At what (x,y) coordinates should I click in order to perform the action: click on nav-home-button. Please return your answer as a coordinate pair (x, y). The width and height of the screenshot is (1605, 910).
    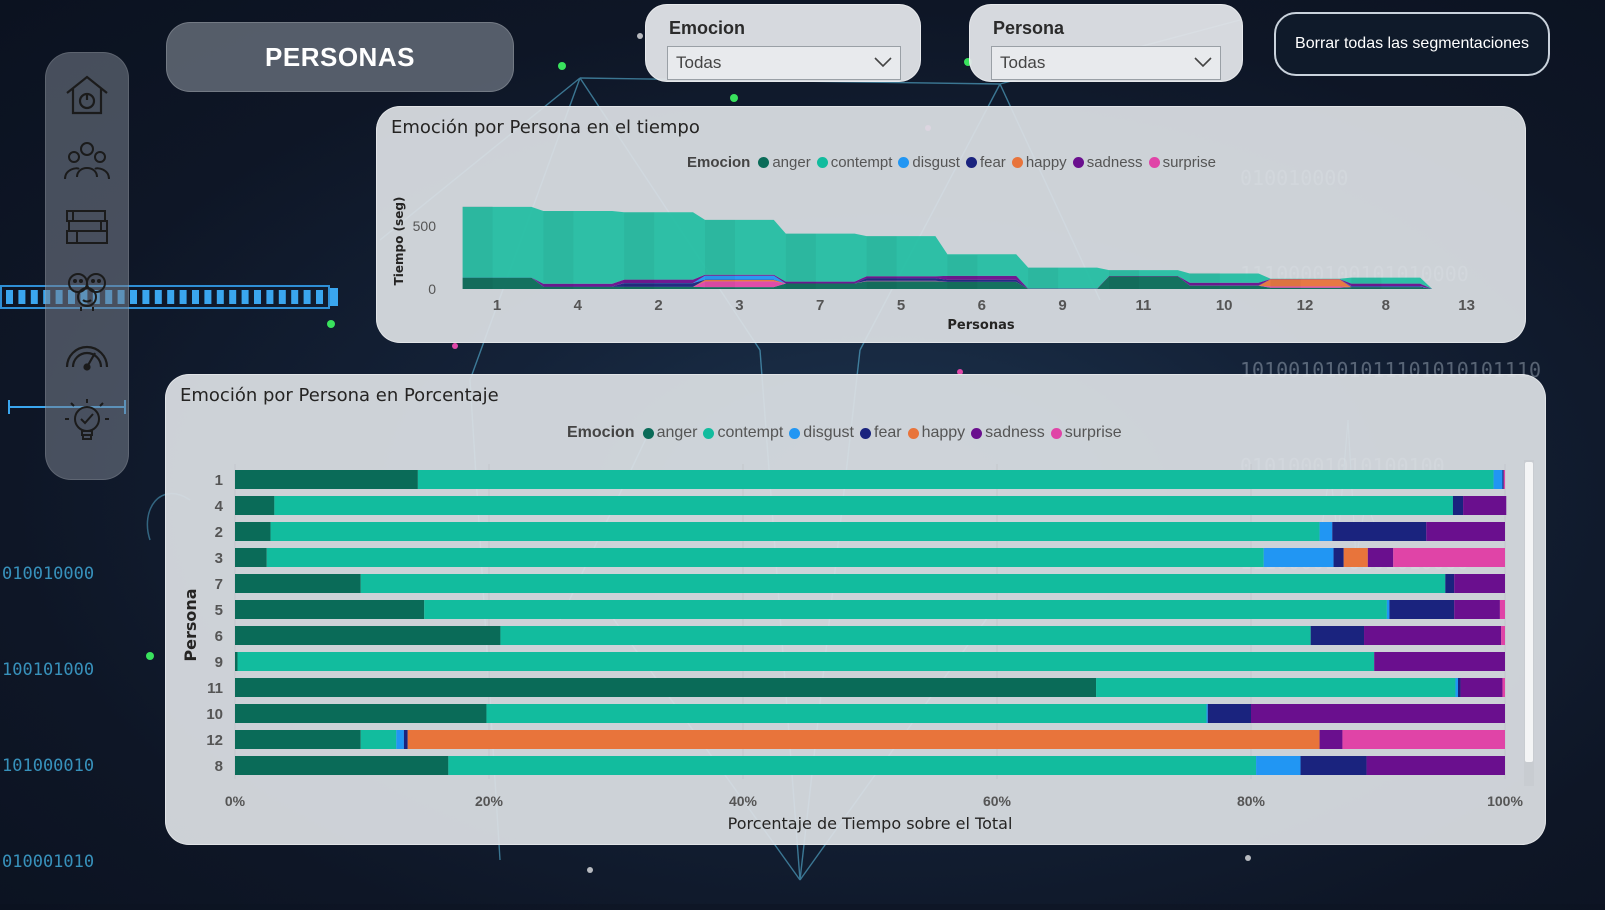
    Looking at the image, I should click on (87, 95).